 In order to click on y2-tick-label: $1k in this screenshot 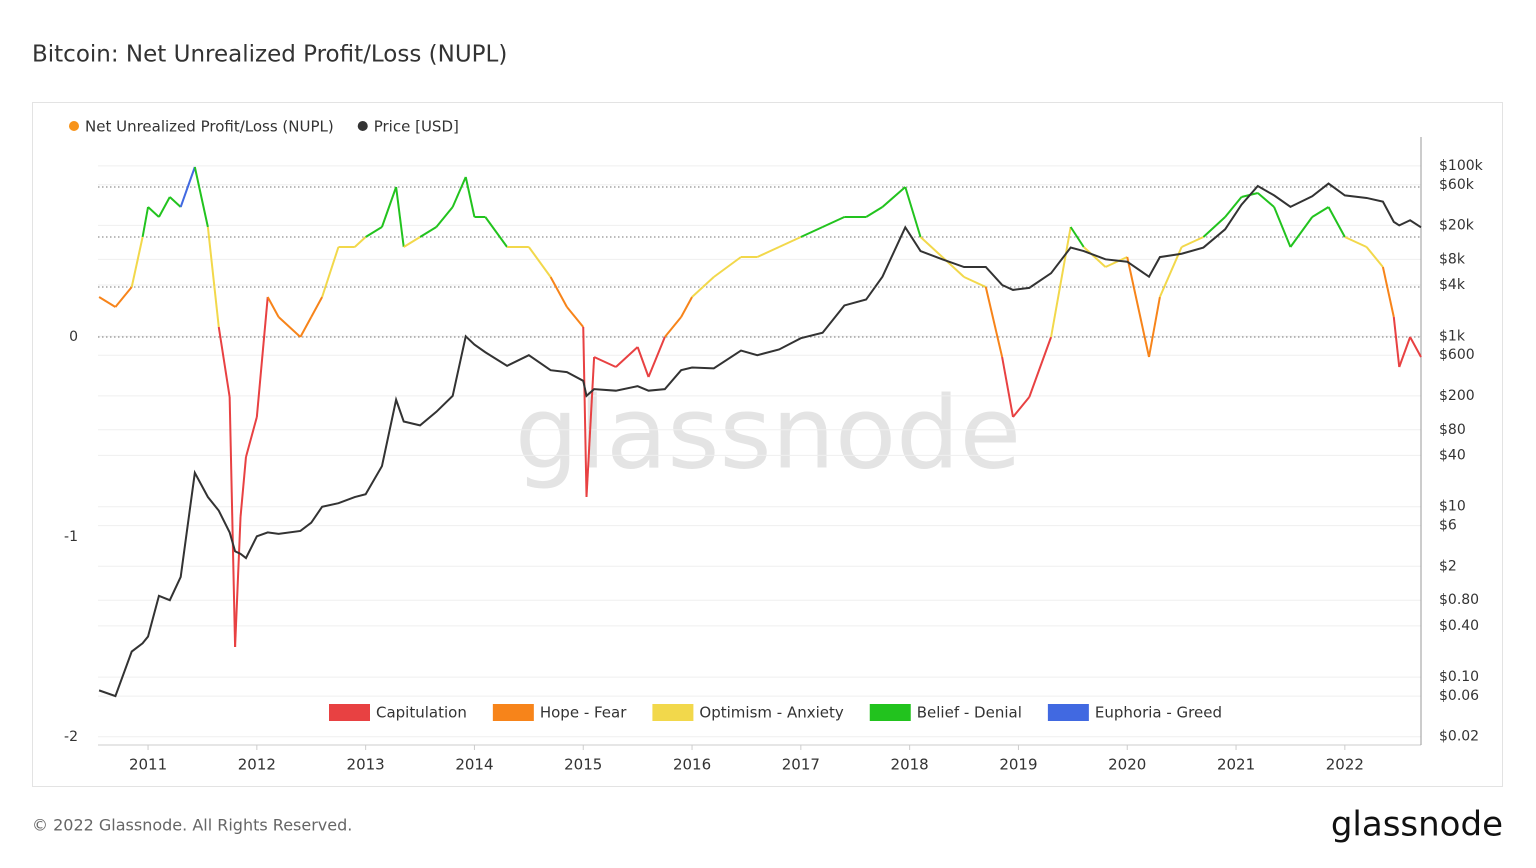, I will do `click(1452, 336)`.